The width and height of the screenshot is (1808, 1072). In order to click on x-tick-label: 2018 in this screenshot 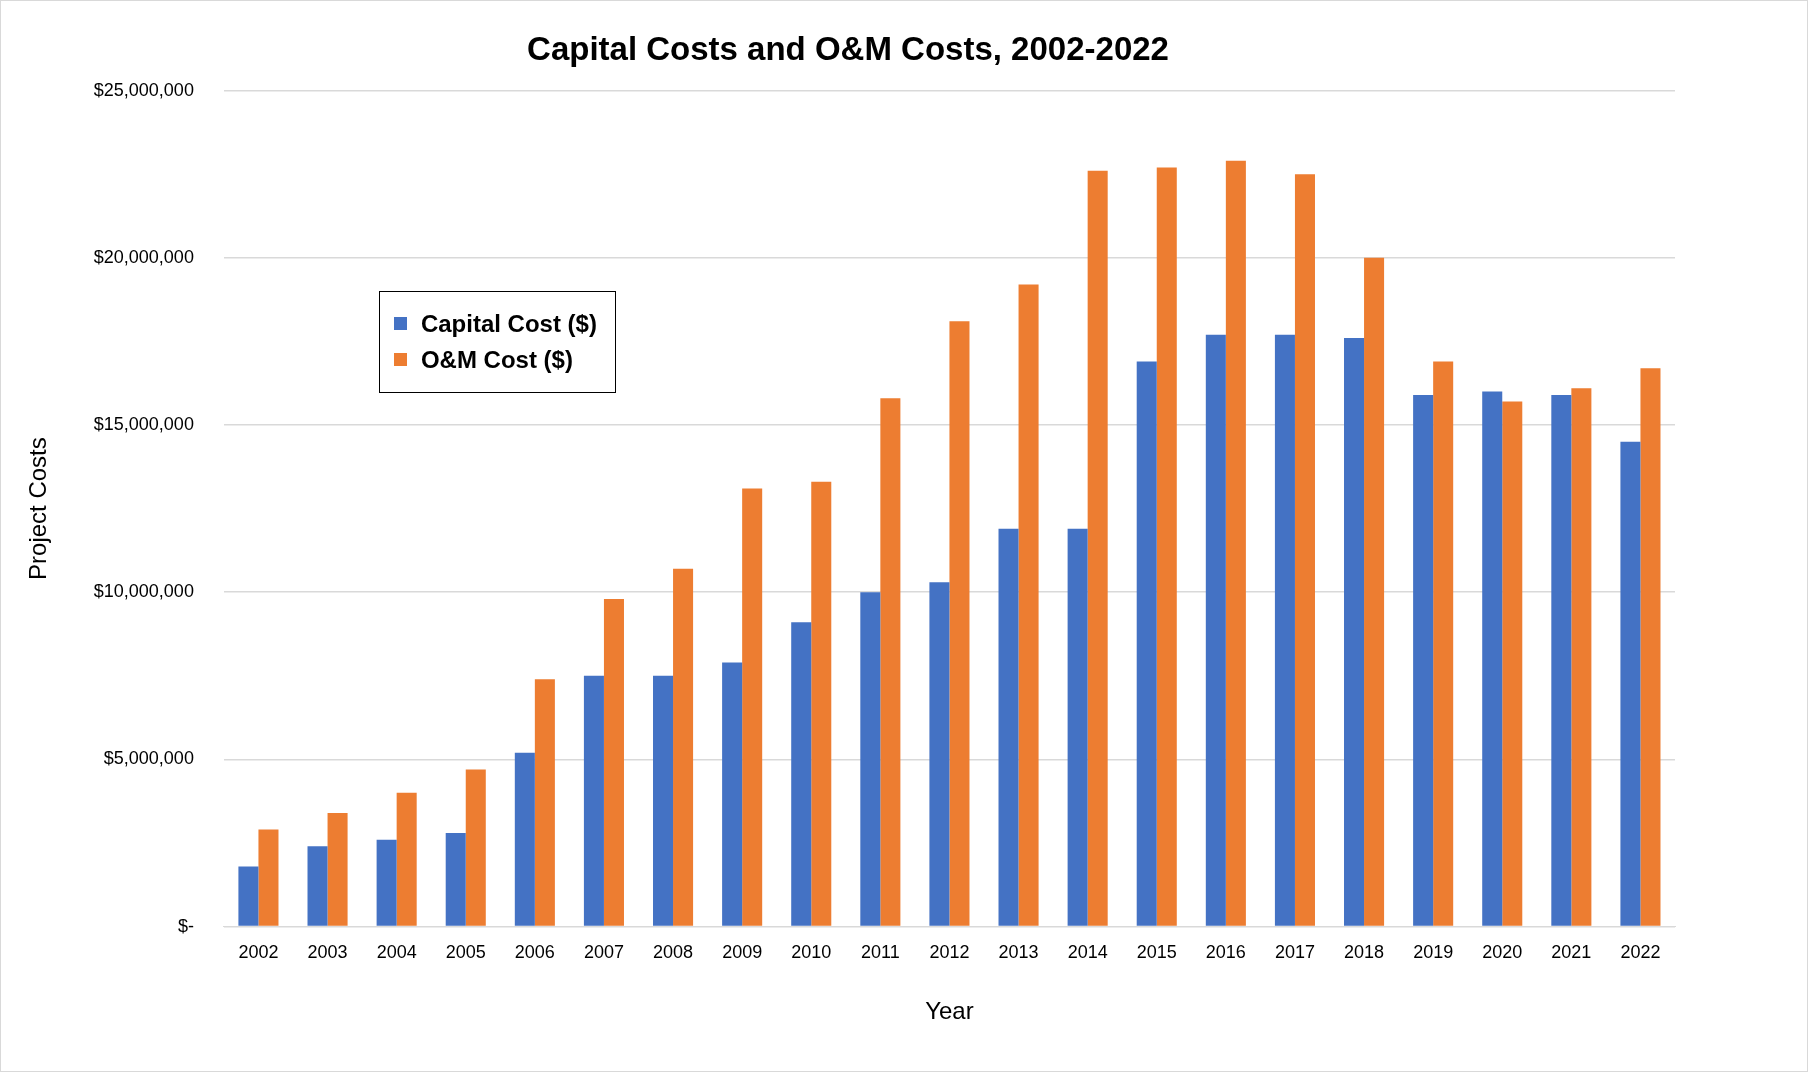, I will do `click(1364, 952)`.